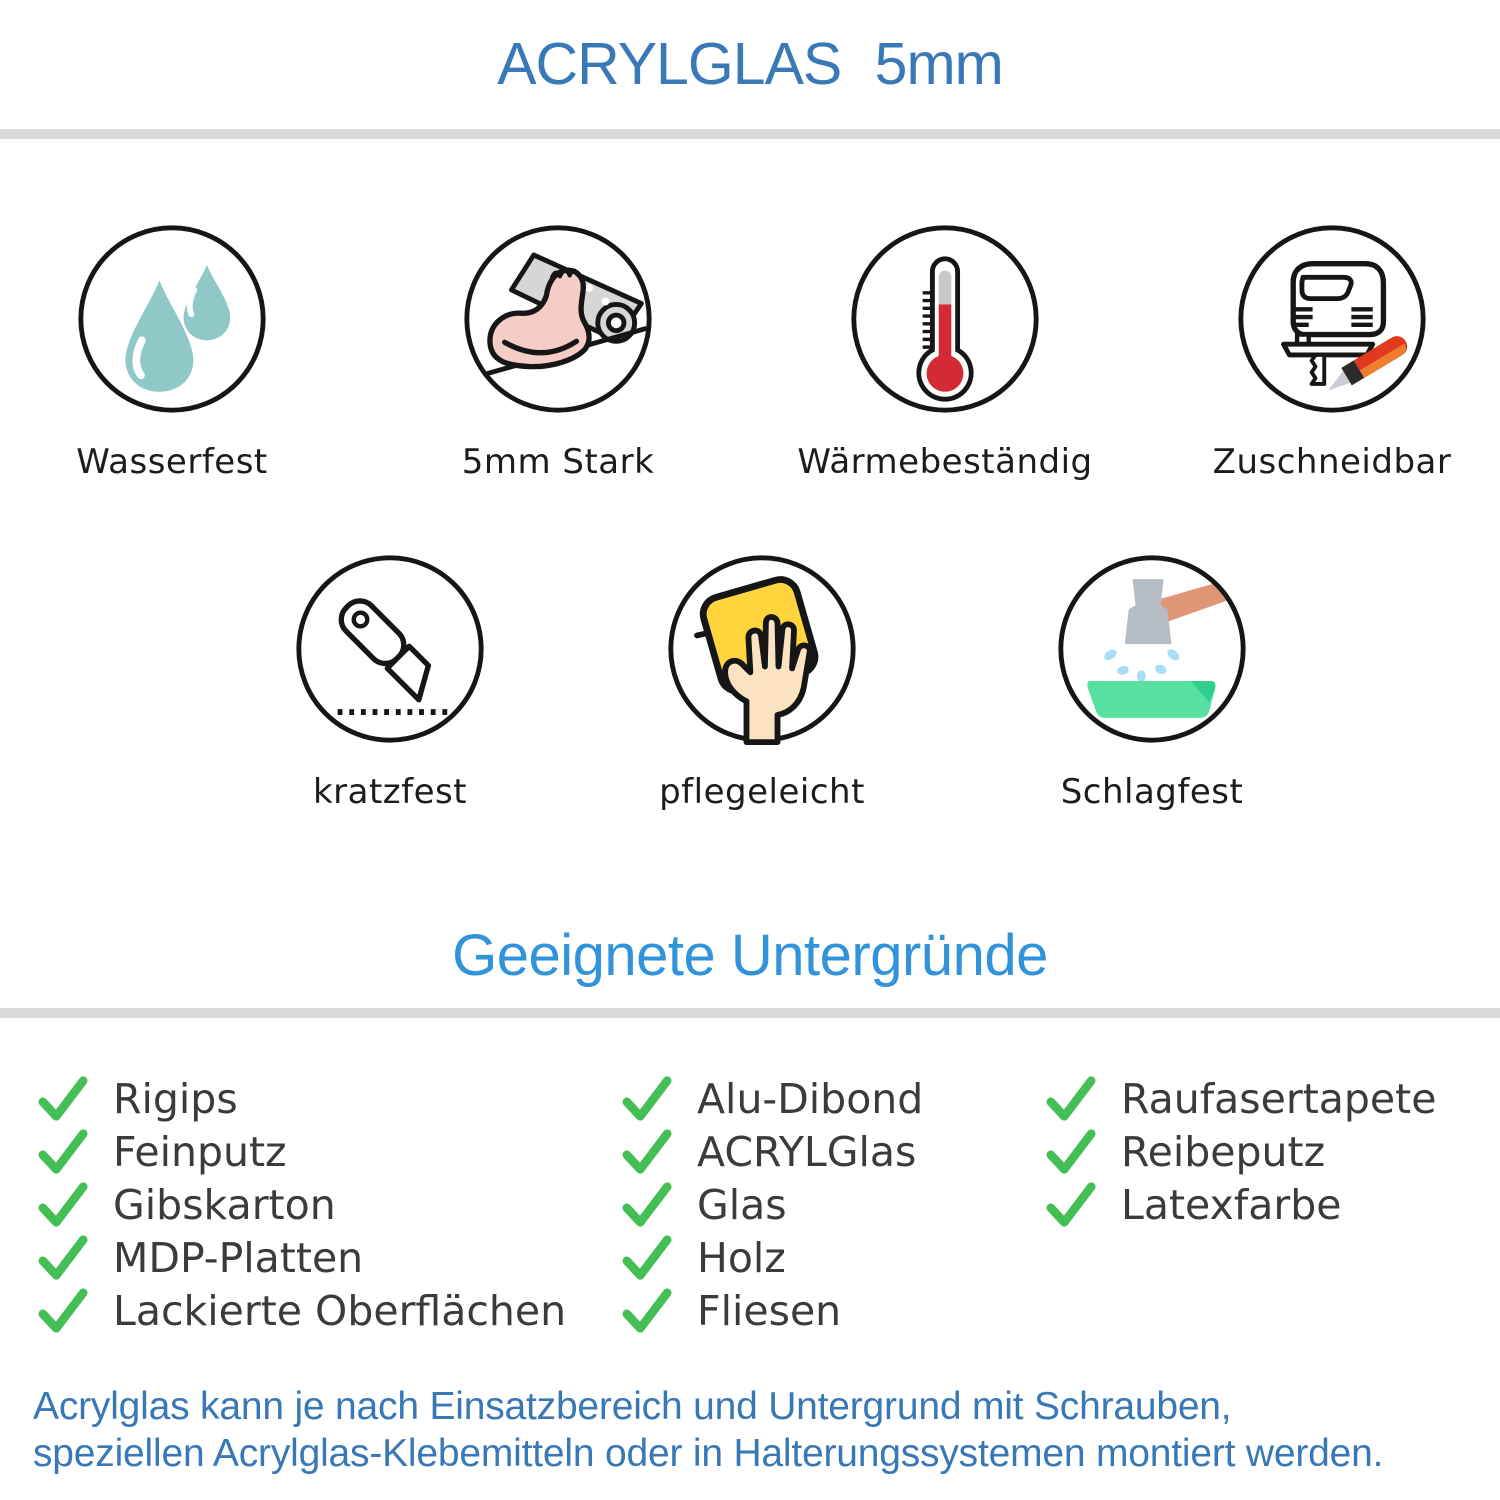  What do you see at coordinates (1332, 319) in the screenshot?
I see `jigsaw-icon` at bounding box center [1332, 319].